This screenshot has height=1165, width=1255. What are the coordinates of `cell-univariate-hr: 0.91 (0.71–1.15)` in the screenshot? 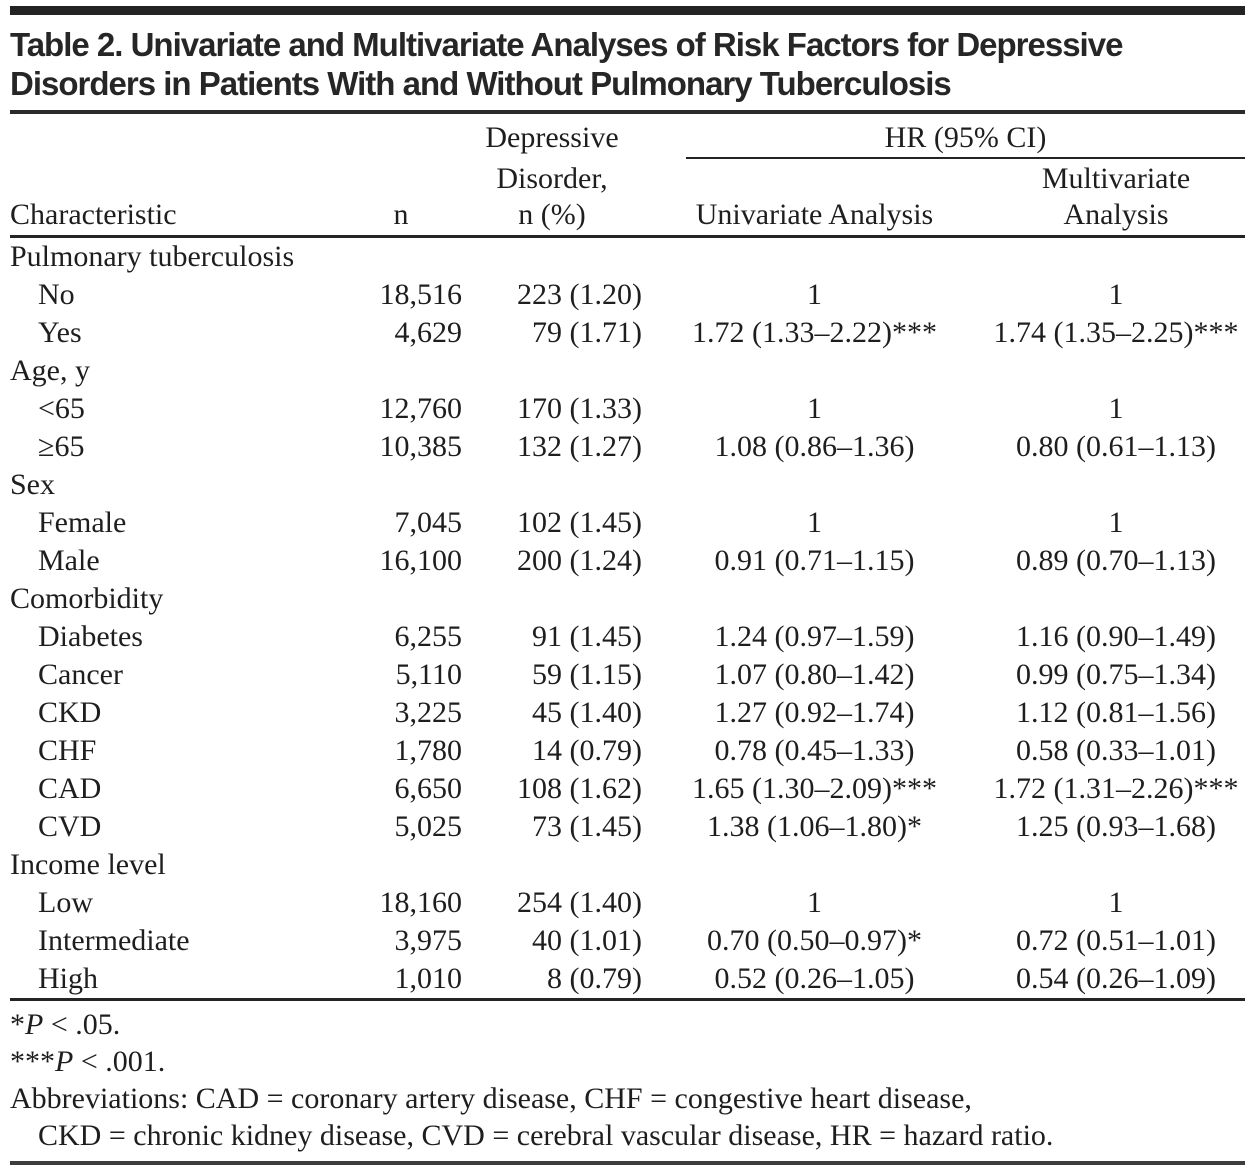 It's located at (814, 560).